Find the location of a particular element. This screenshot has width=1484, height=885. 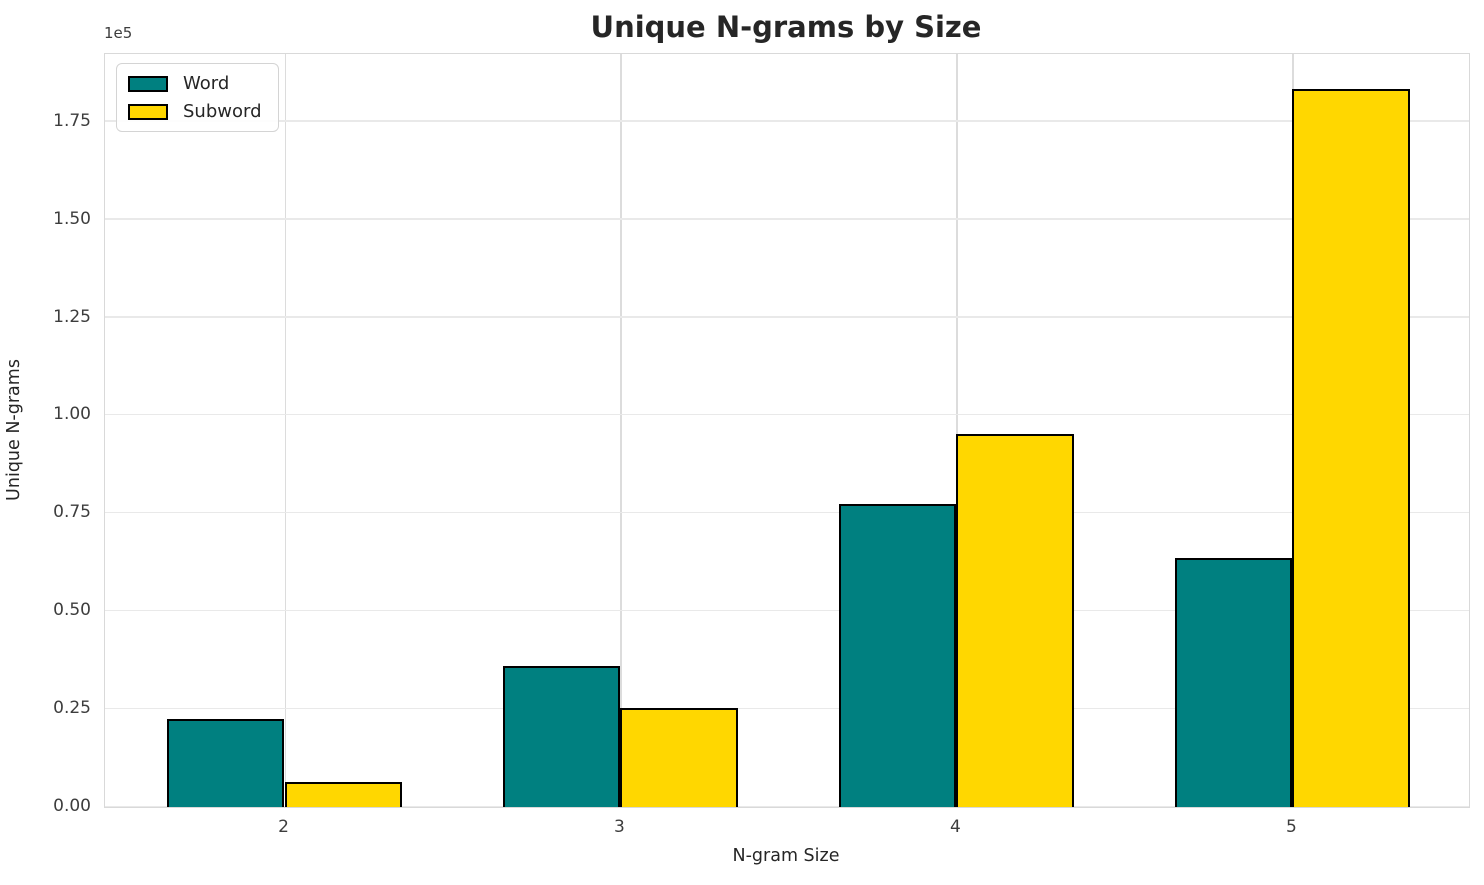

chart-title: Unique N-grams by Size is located at coordinates (786, 27).